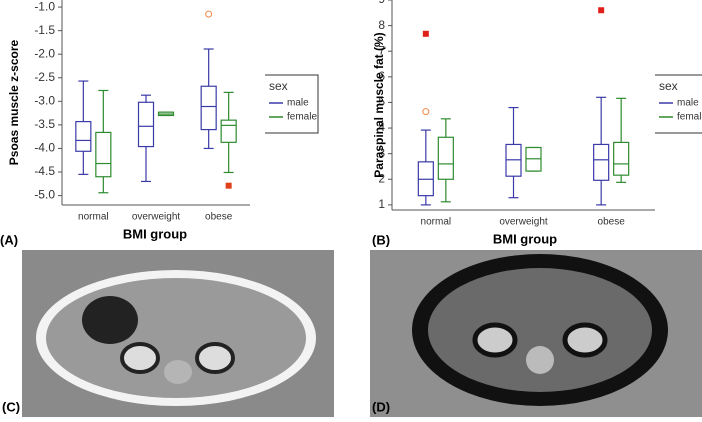 The image size is (702, 422). What do you see at coordinates (540, 330) in the screenshot?
I see `body-interior` at bounding box center [540, 330].